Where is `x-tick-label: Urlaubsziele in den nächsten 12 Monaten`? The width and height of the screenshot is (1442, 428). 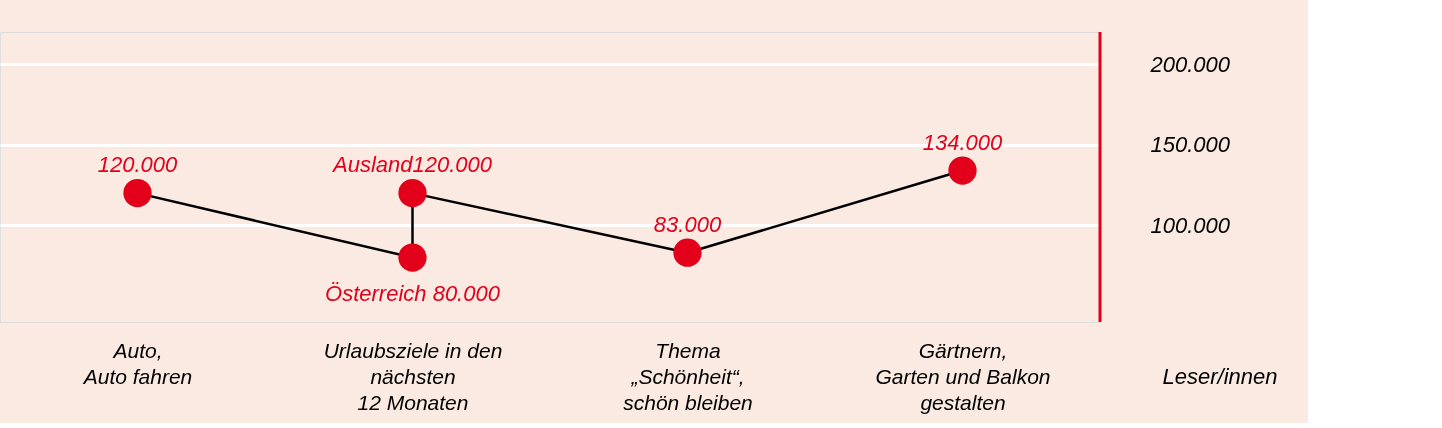 x-tick-label: Urlaubsziele in den nächsten 12 Monaten is located at coordinates (413, 376).